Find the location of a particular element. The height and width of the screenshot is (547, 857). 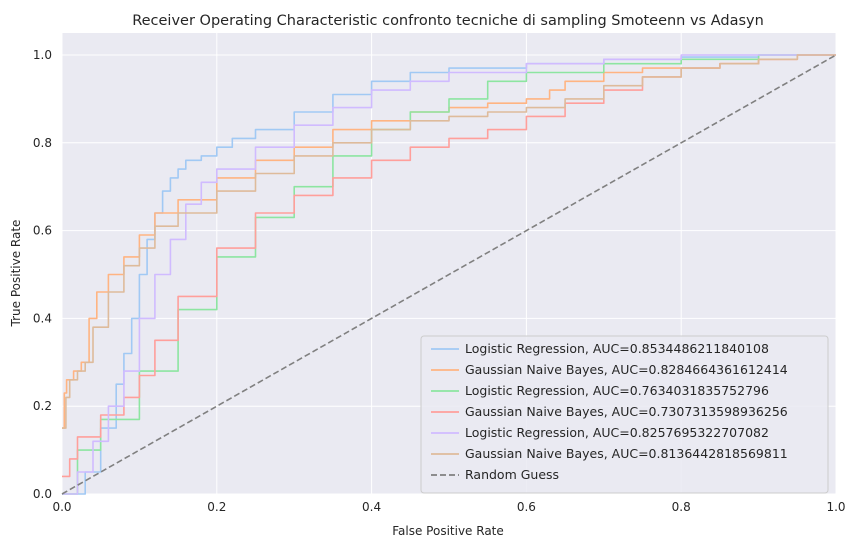

x-axis-label: False Positive Rate is located at coordinates (448, 531).